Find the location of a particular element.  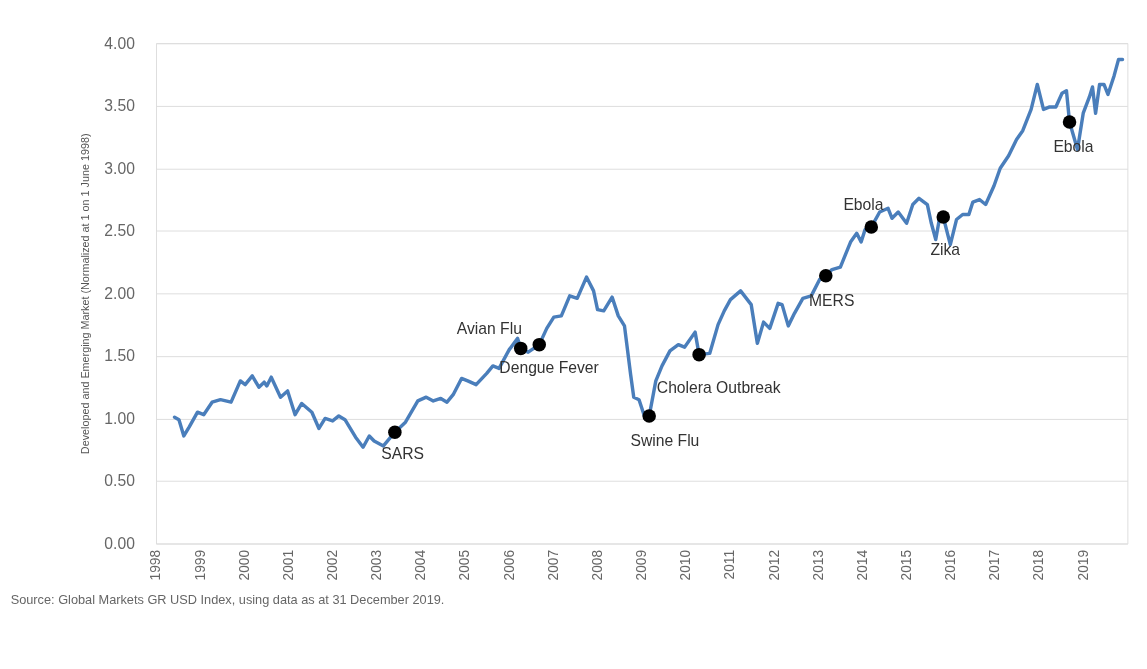

annotation: Zika is located at coordinates (945, 250).